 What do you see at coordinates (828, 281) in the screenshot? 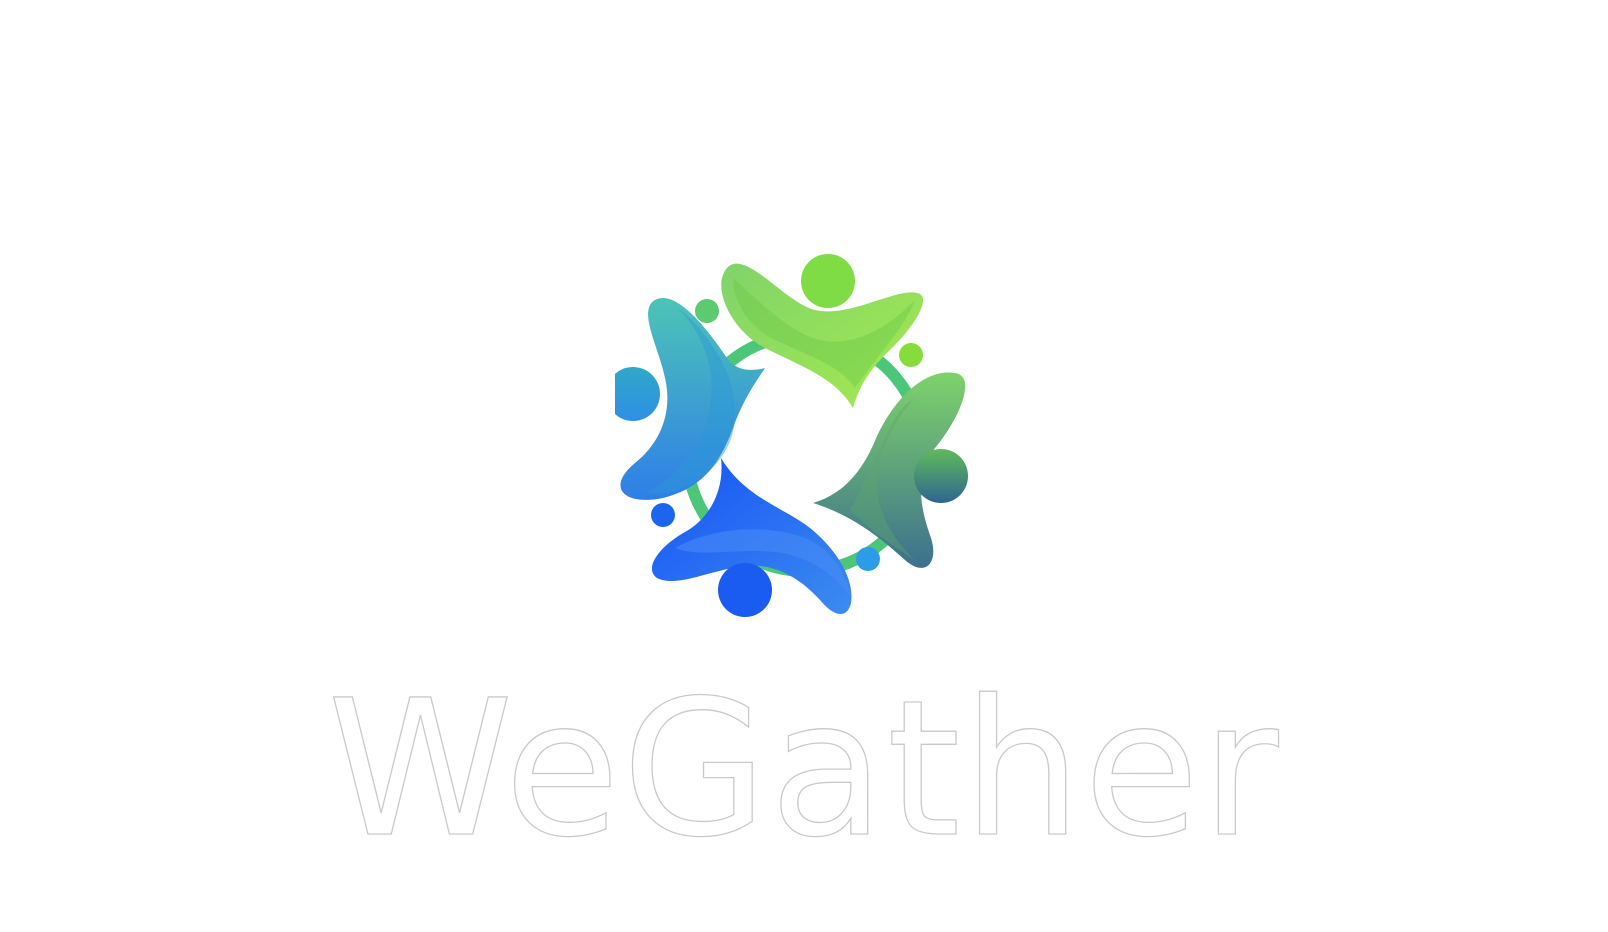
I see `logo-head-top` at bounding box center [828, 281].